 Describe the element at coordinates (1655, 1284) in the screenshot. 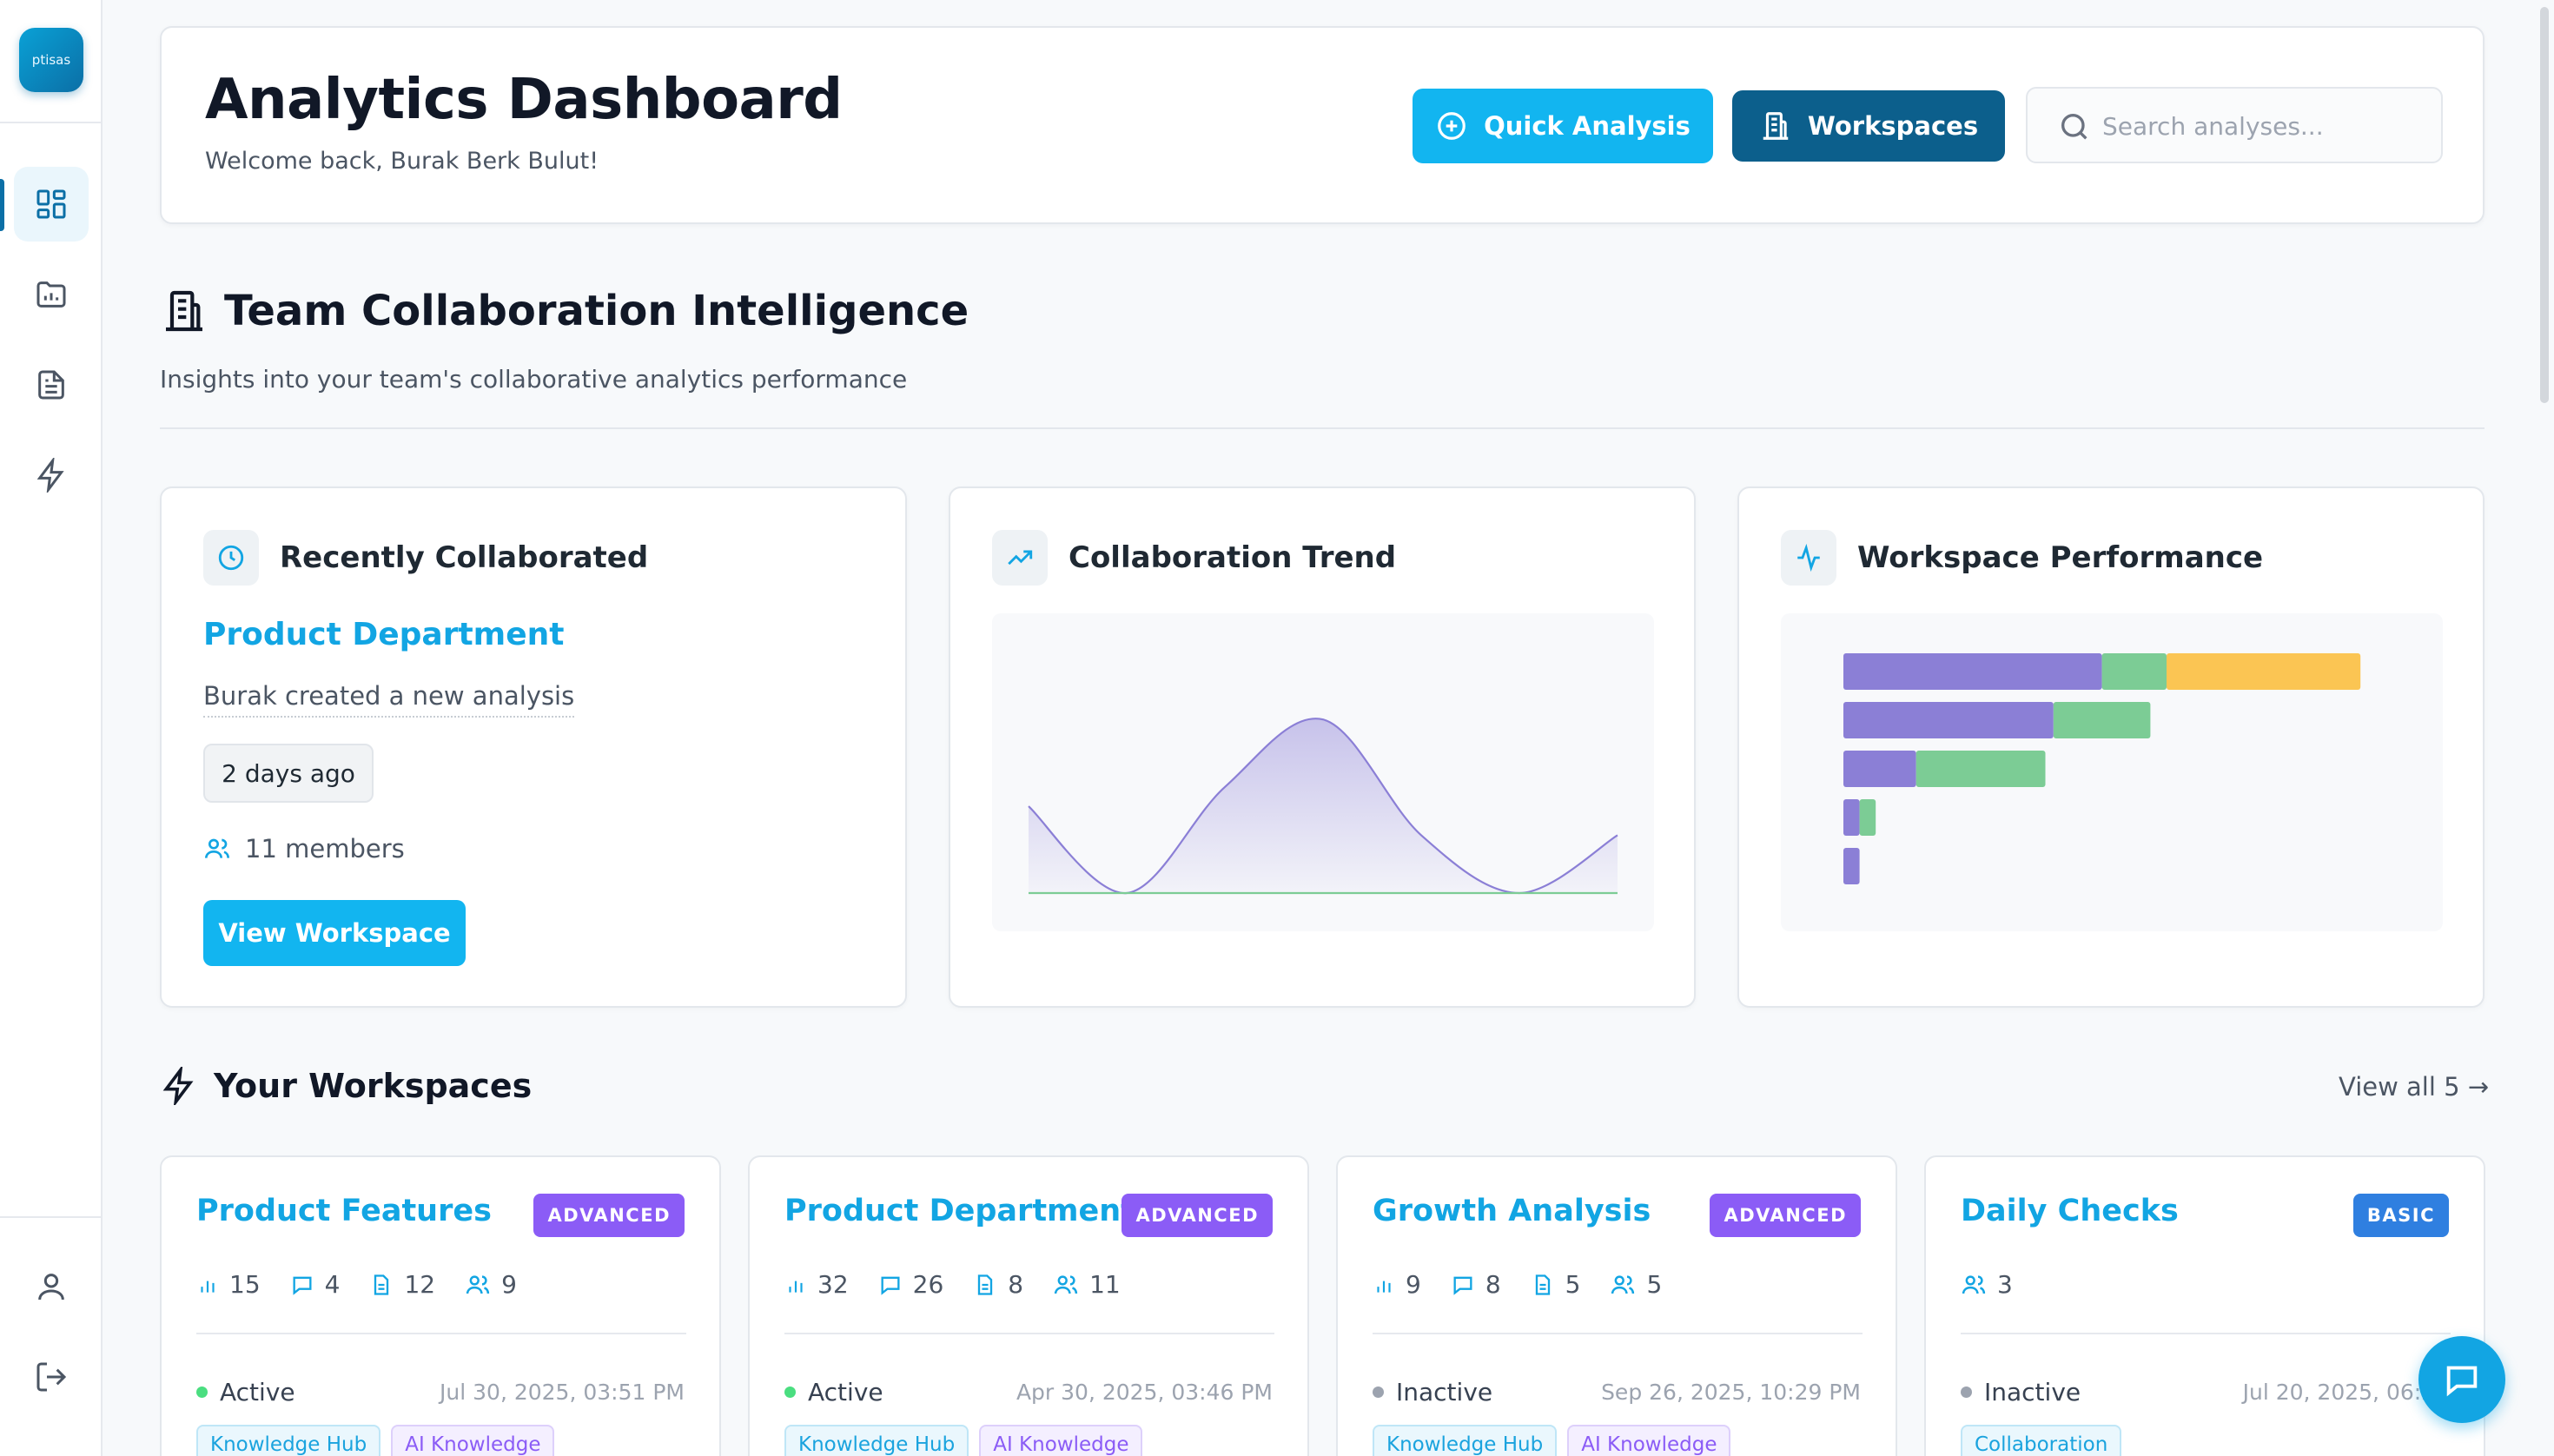

I see `stat-members-value: 5` at that location.